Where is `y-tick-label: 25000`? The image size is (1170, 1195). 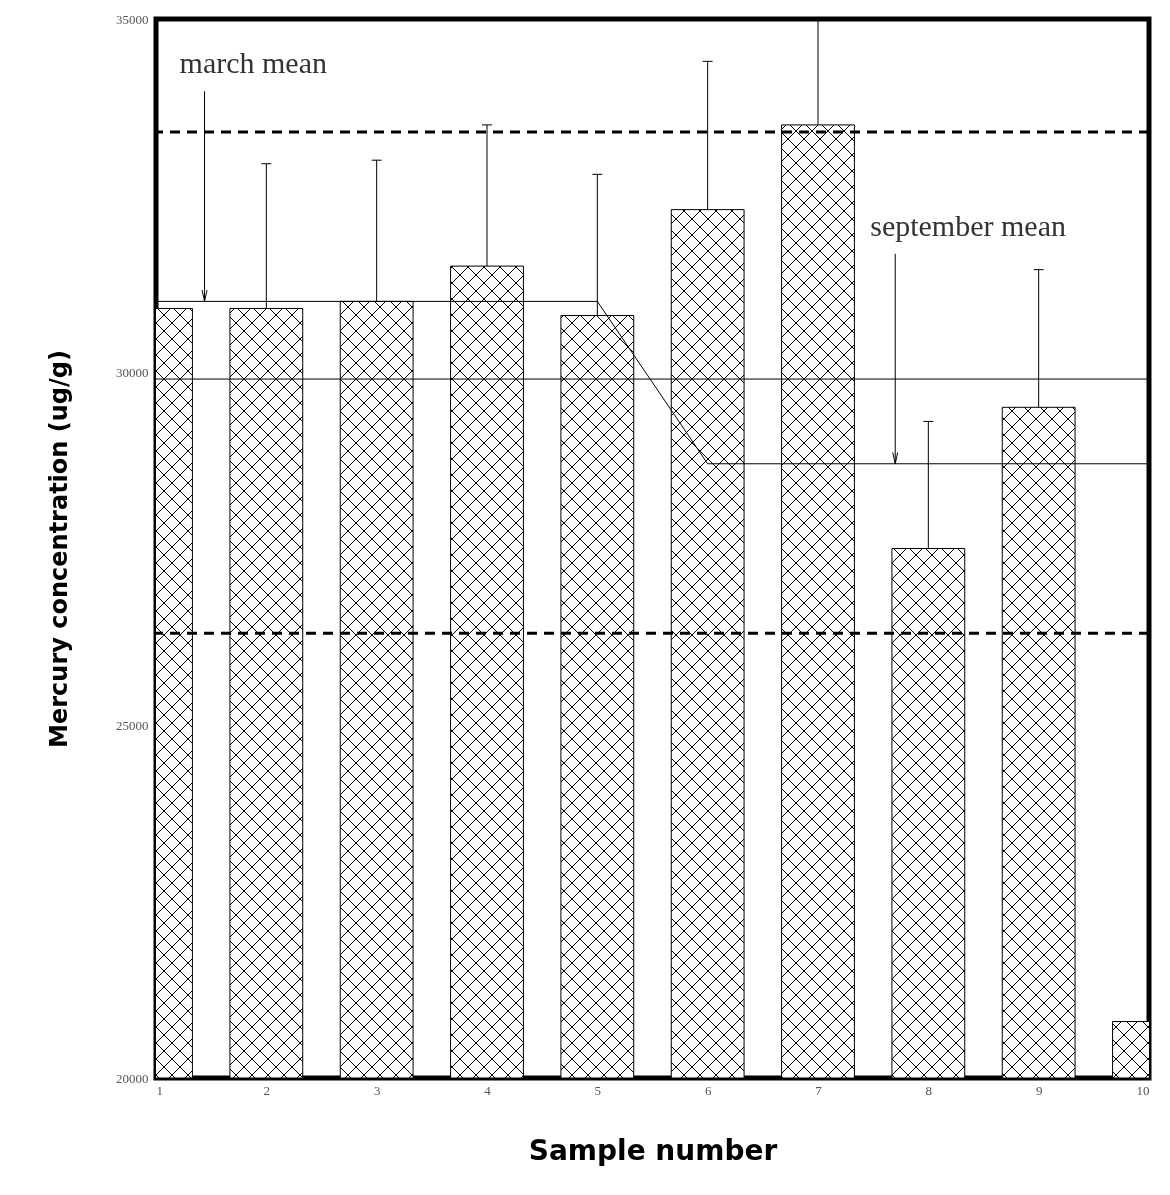 y-tick-label: 25000 is located at coordinates (132, 725).